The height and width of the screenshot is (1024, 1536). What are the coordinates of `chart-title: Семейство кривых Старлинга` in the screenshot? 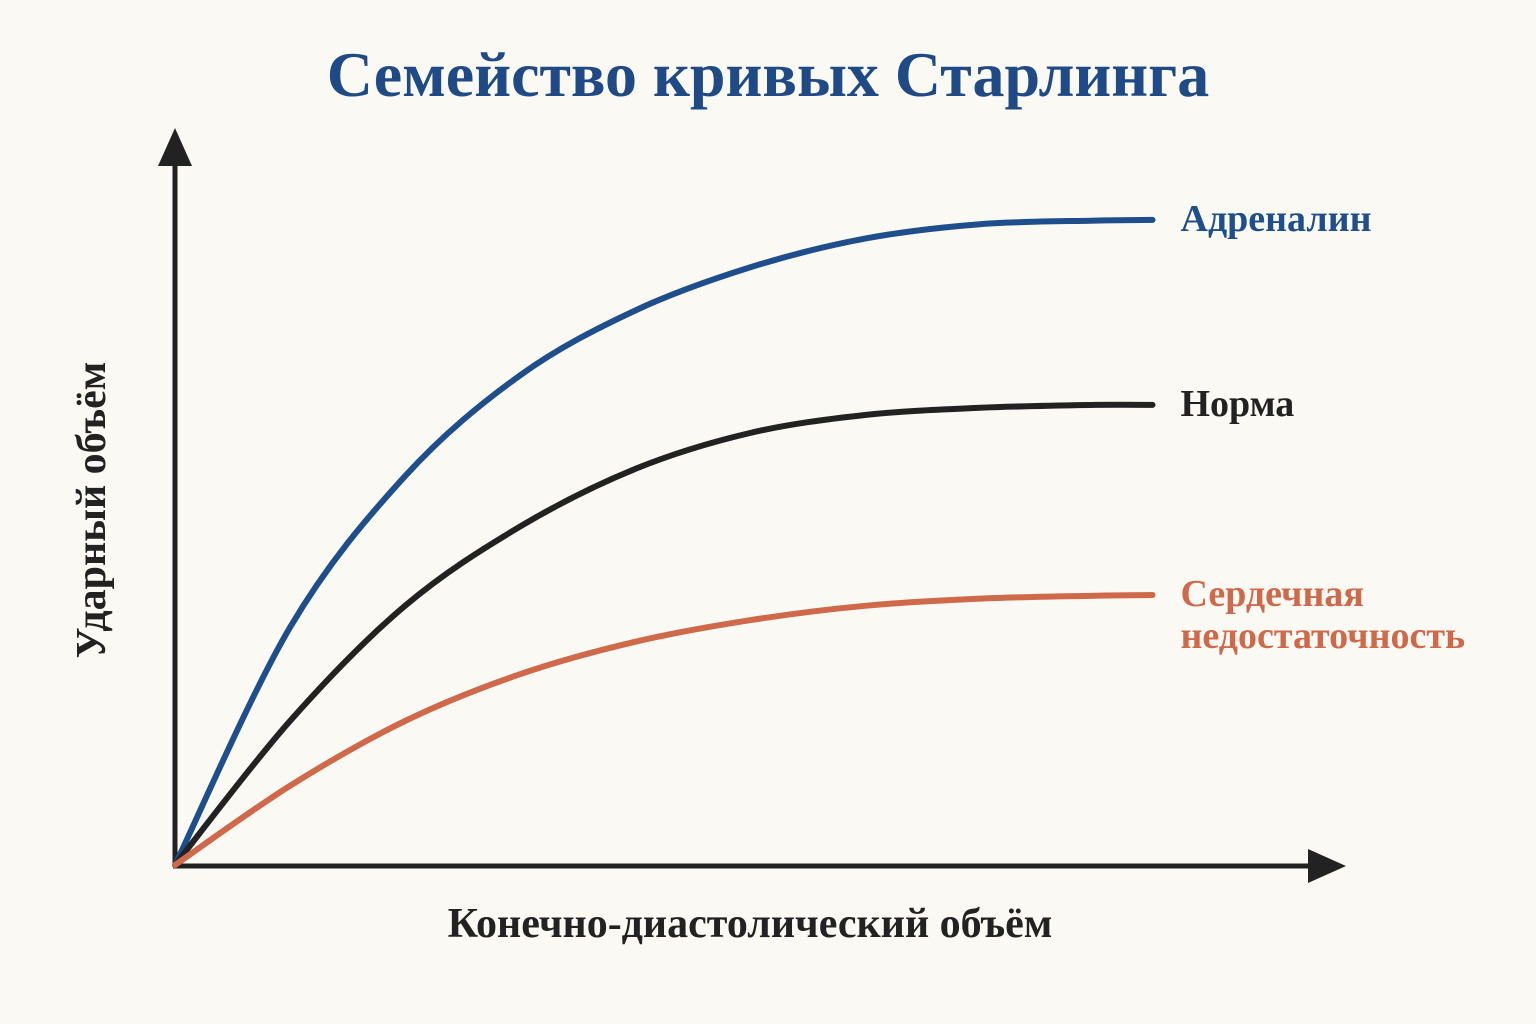 It's located at (768, 74).